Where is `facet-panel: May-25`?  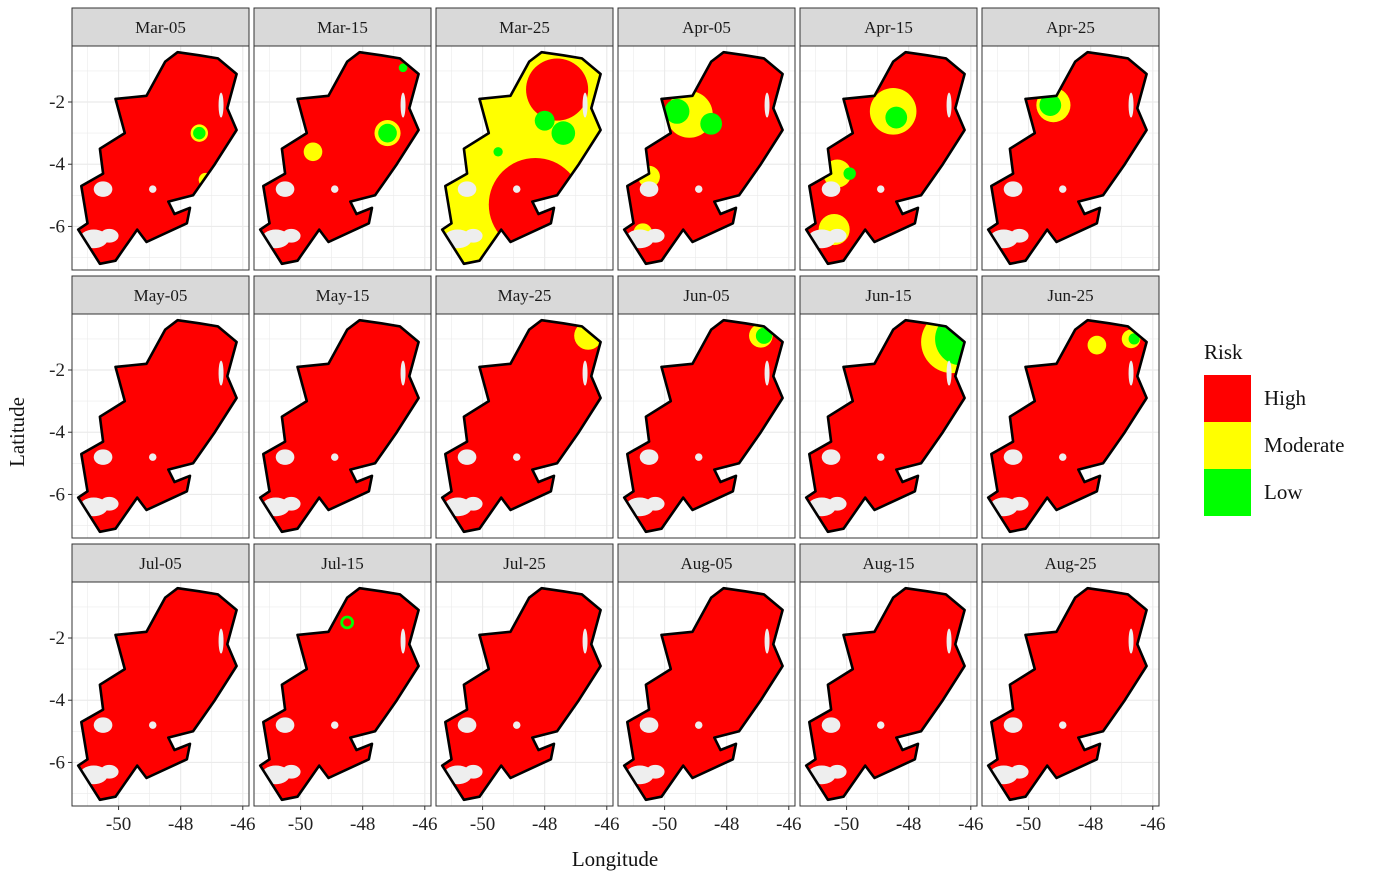 facet-panel: May-25 is located at coordinates (524, 407).